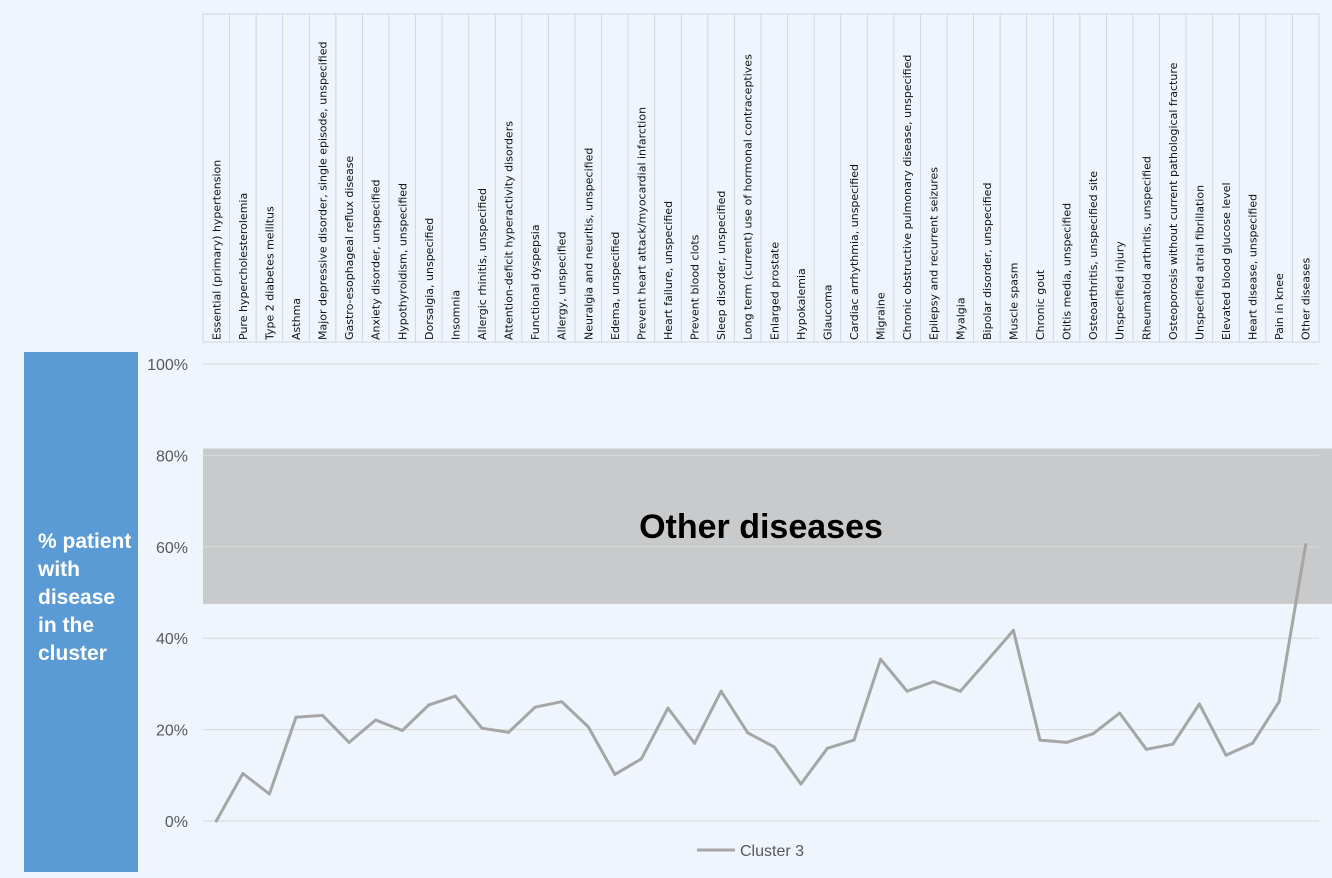 The image size is (1332, 878). Describe the element at coordinates (172, 639) in the screenshot. I see `y-tick-label: 40%` at that location.